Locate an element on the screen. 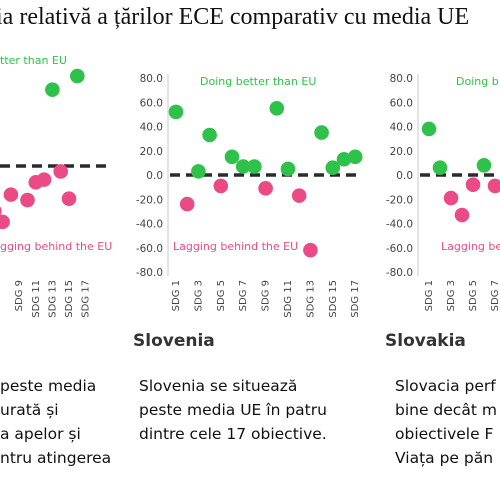 Image resolution: width=500 pixels, height=500 pixels. country-name-slovakia: Slovakia is located at coordinates (425, 341).